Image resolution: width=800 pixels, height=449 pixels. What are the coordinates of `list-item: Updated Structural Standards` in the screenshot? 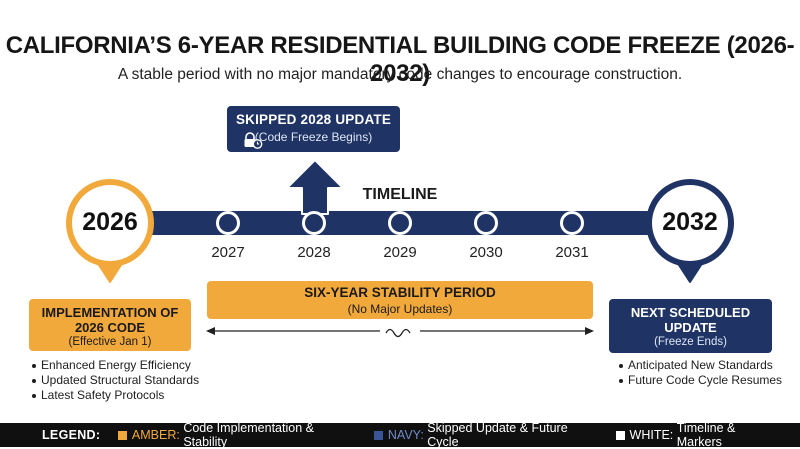 It's located at (115, 380).